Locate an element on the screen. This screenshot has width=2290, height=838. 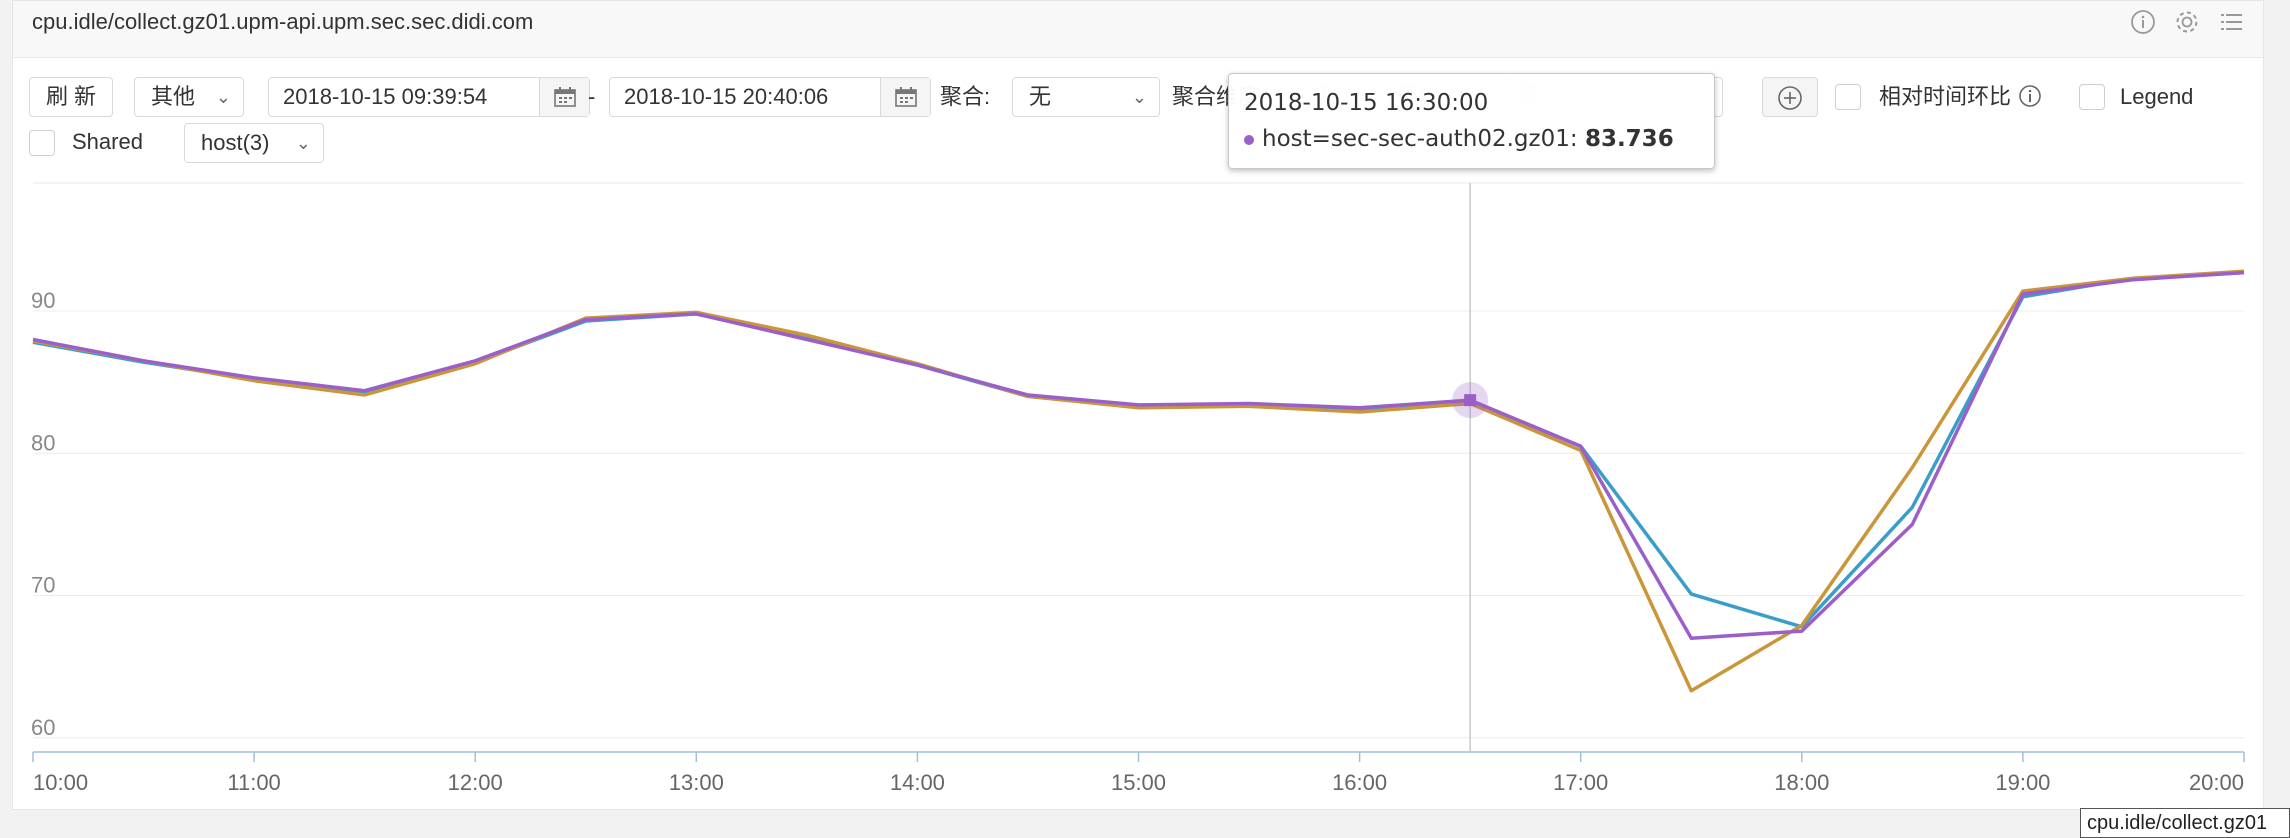
tooltip-time: 2018-10-15 16:30:00 is located at coordinates (1366, 103).